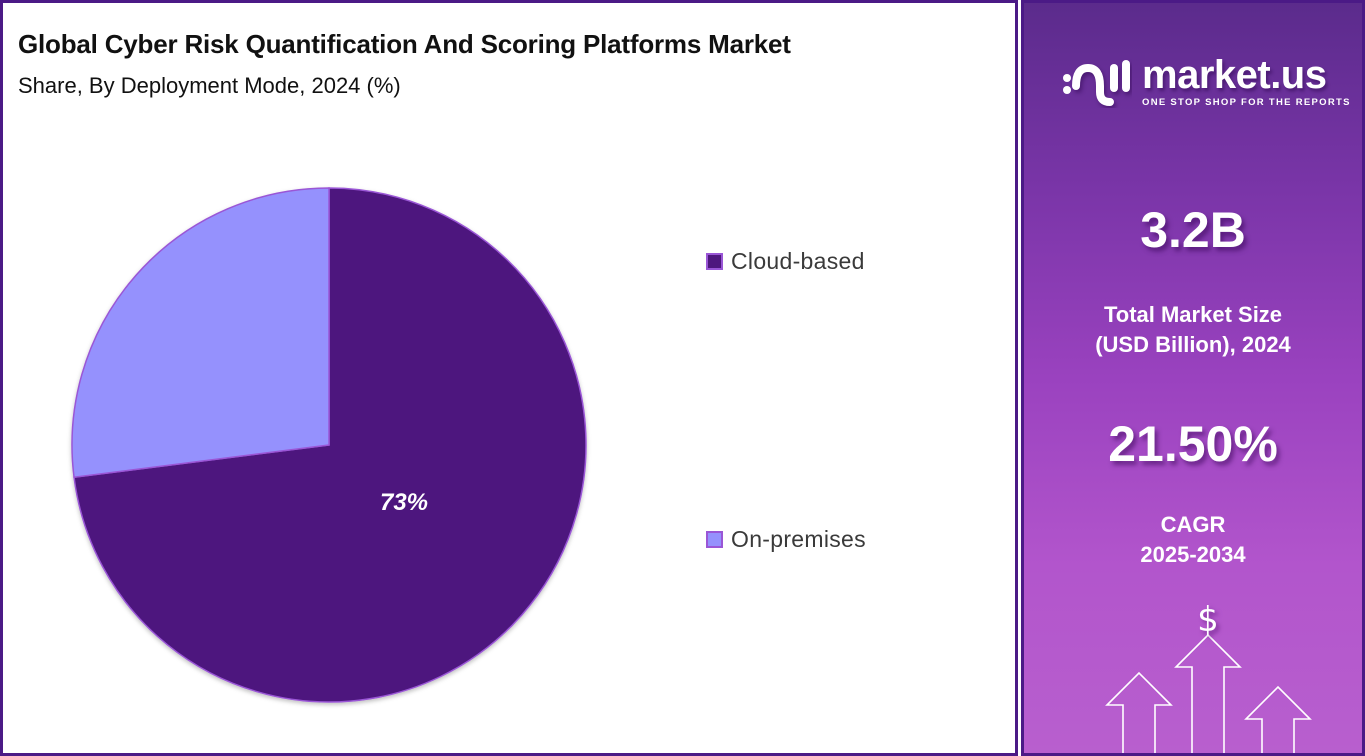 This screenshot has width=1365, height=756. Describe the element at coordinates (1278, 719) in the screenshot. I see `arrow-right-icon` at that location.